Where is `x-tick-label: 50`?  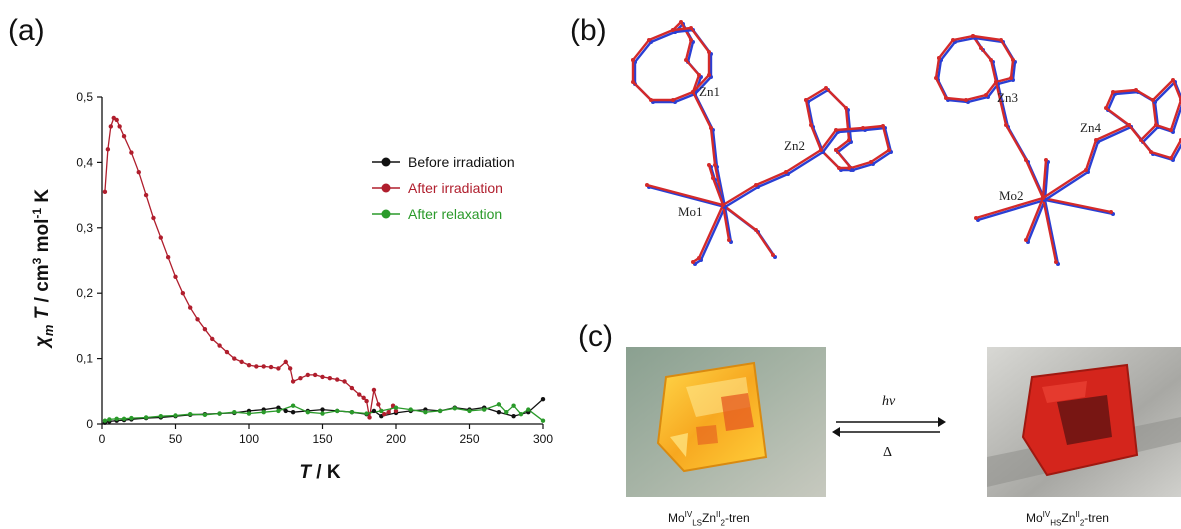 x-tick-label: 50 is located at coordinates (176, 439).